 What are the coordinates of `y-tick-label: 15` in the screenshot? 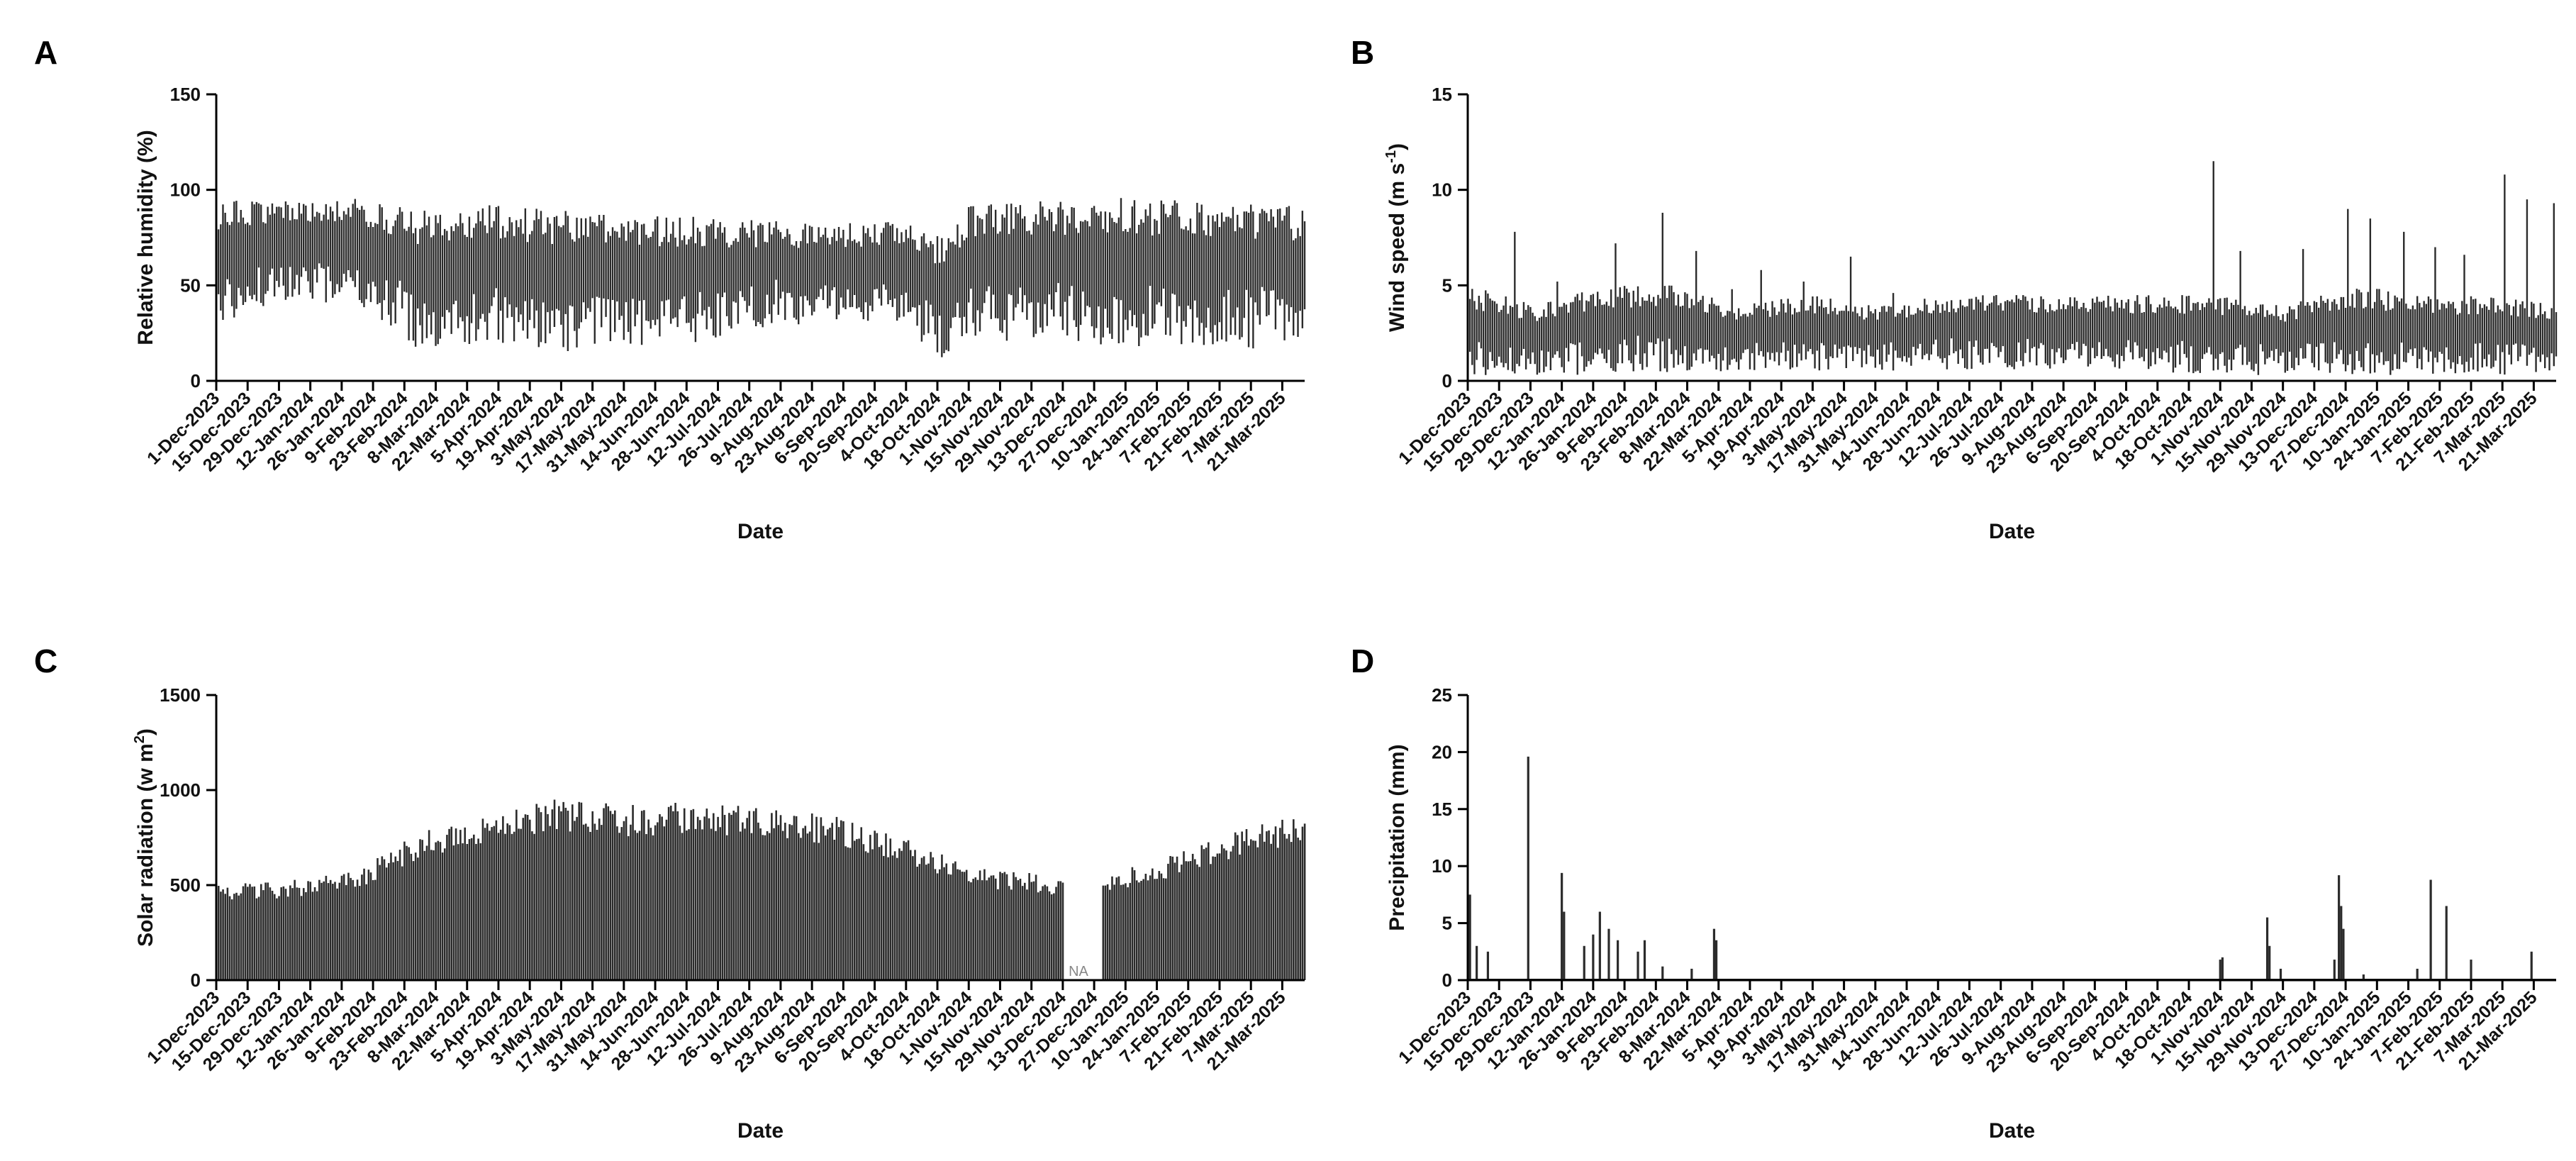 It's located at (1442, 809).